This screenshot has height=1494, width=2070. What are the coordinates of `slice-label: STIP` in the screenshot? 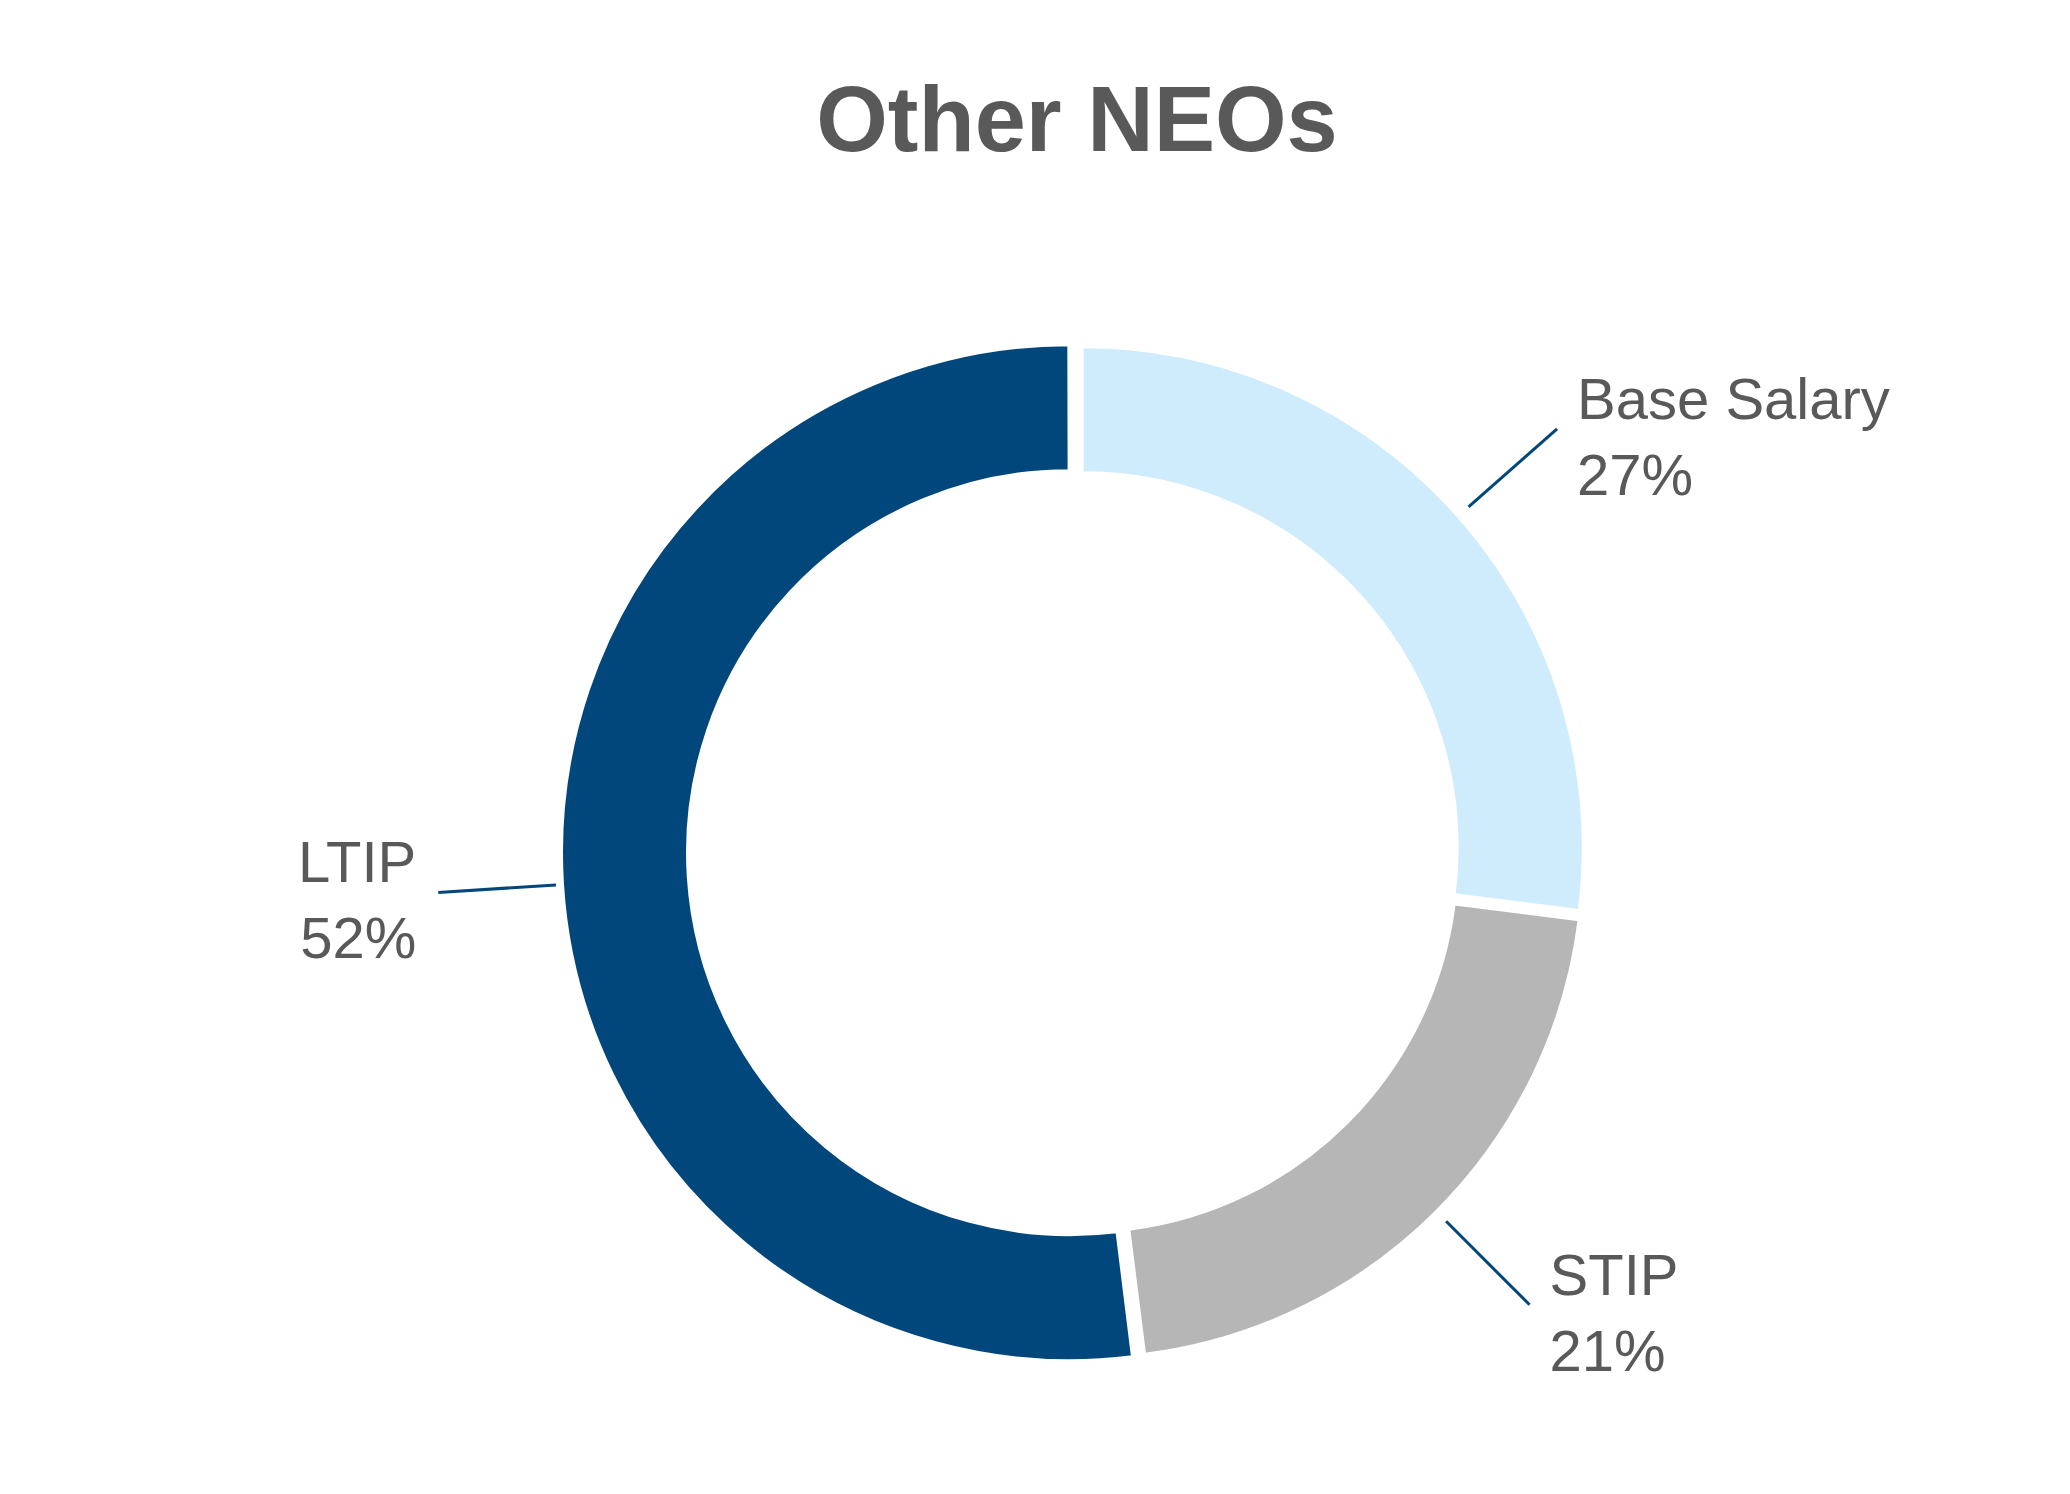 It's located at (1614, 1274).